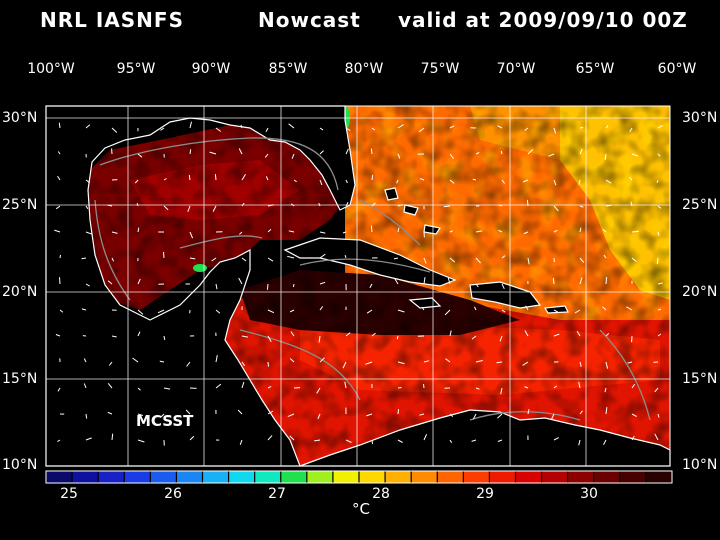  I want to click on lon-label-60w: 60°W, so click(677, 69).